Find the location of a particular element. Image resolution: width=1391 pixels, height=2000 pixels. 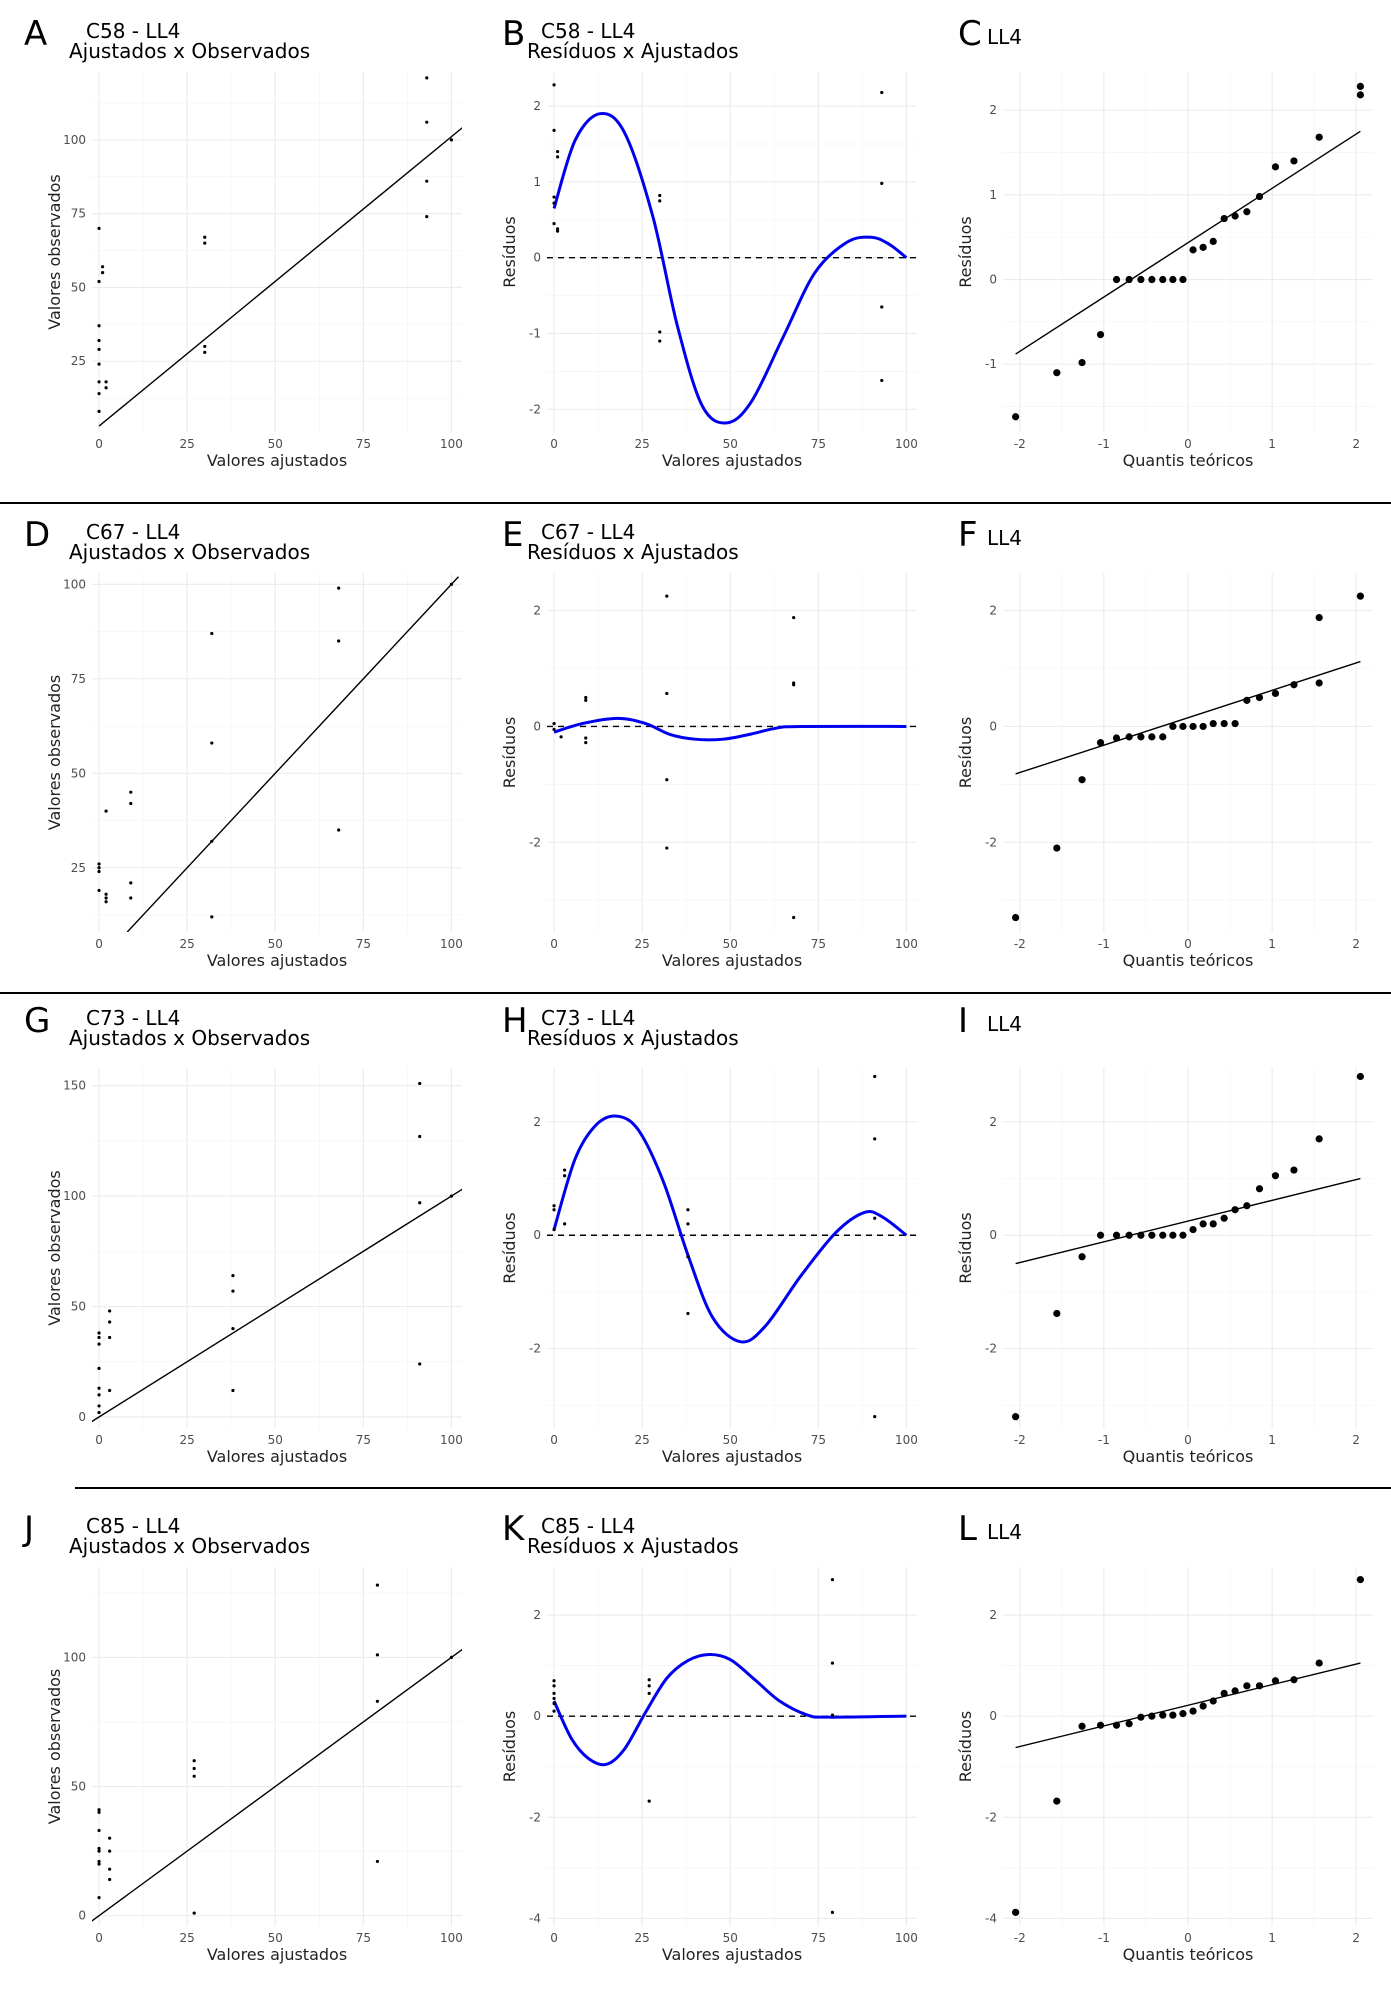

panel-letter: A is located at coordinates (35, 34).